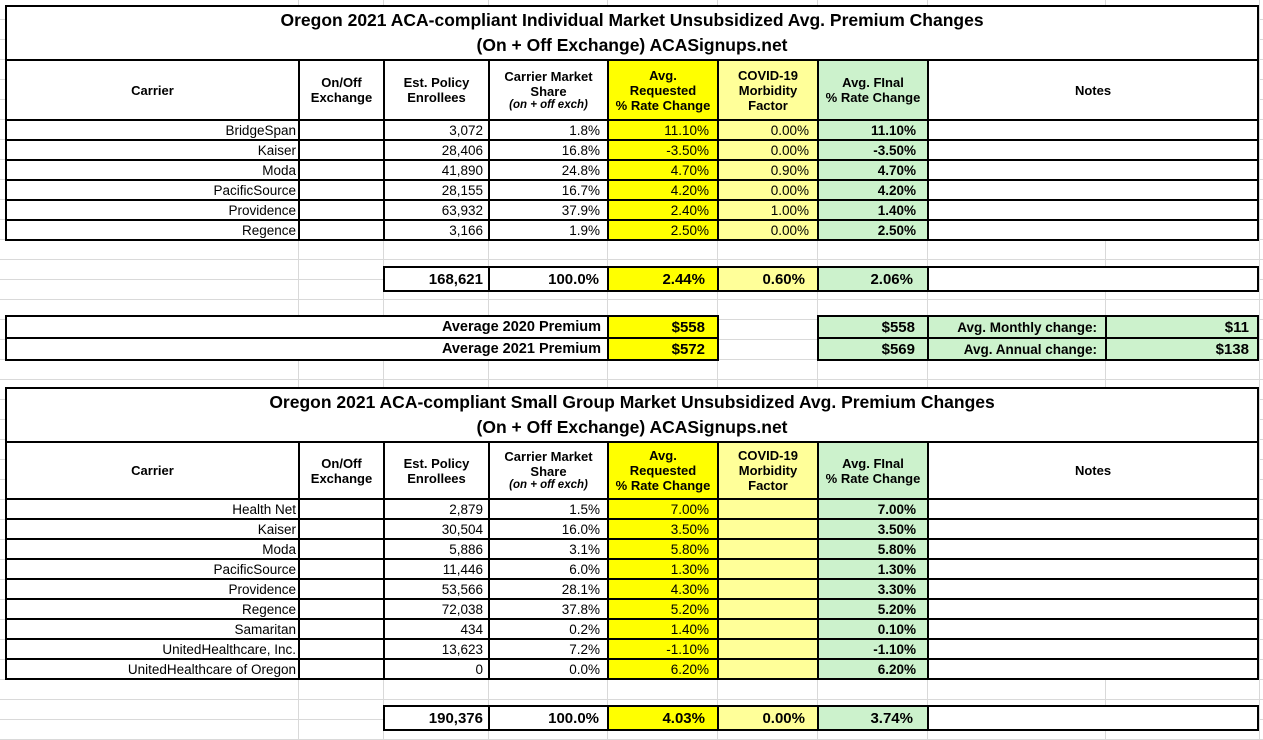 The height and width of the screenshot is (740, 1263). Describe the element at coordinates (436, 569) in the screenshot. I see `enrollees-cell: 11,446` at that location.